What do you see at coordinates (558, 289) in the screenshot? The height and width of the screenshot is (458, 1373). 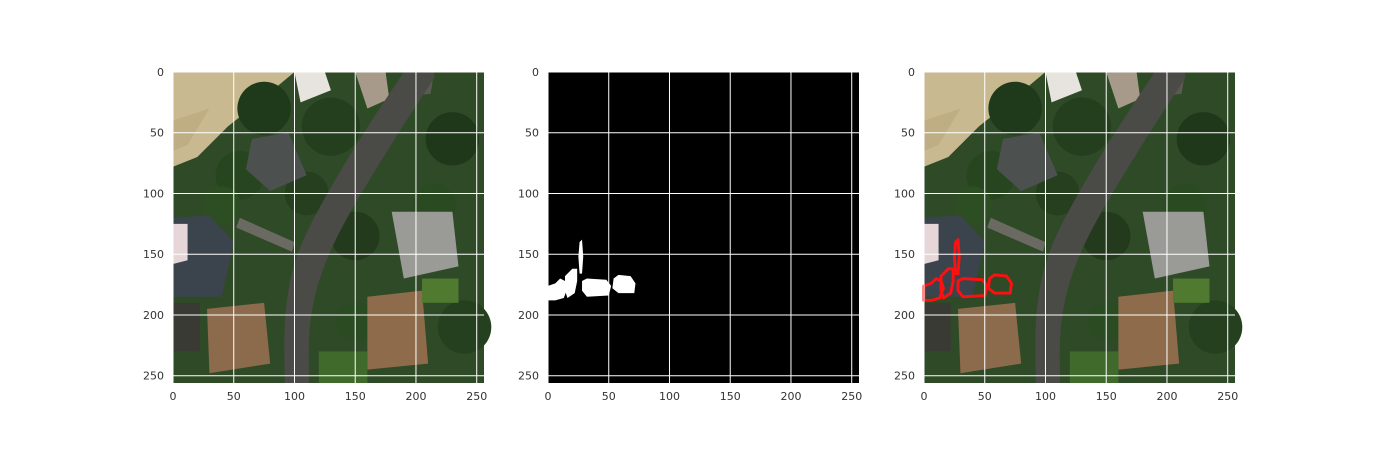 I see `mask-region-left-strip` at bounding box center [558, 289].